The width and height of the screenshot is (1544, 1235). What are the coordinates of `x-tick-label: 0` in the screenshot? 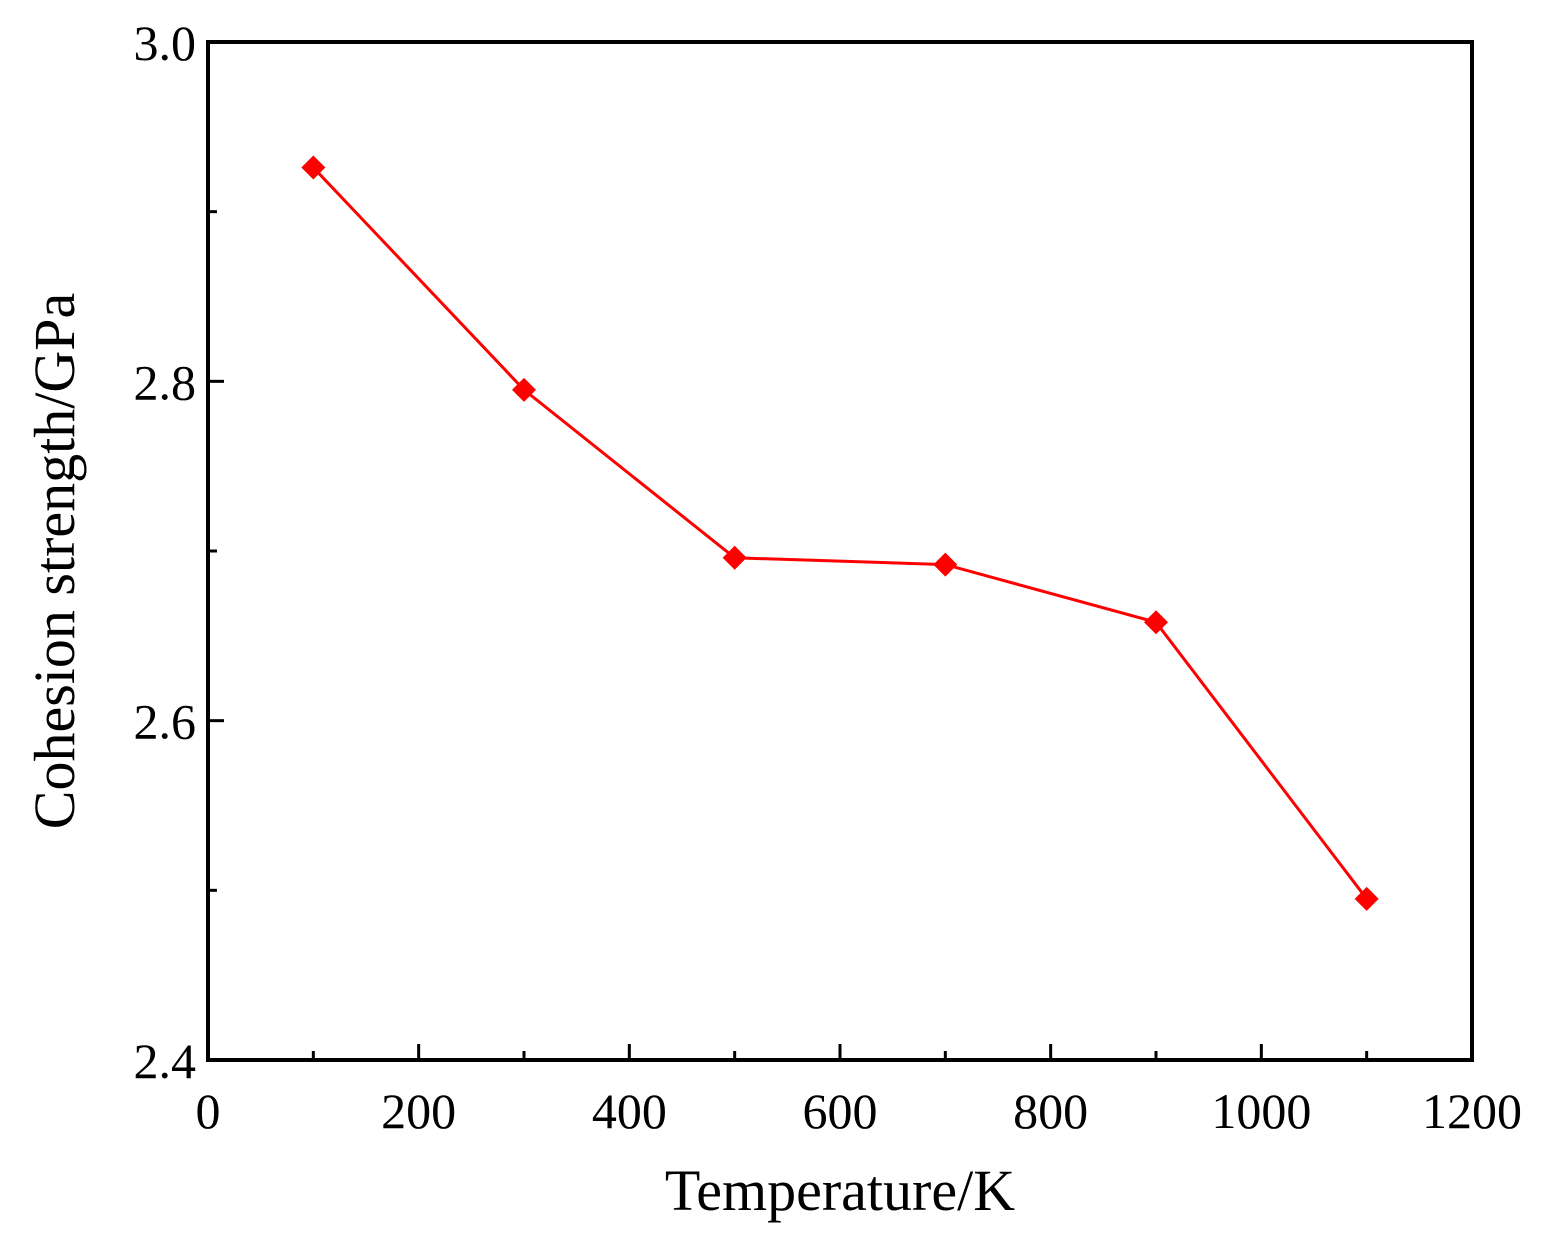 It's located at (208, 1111).